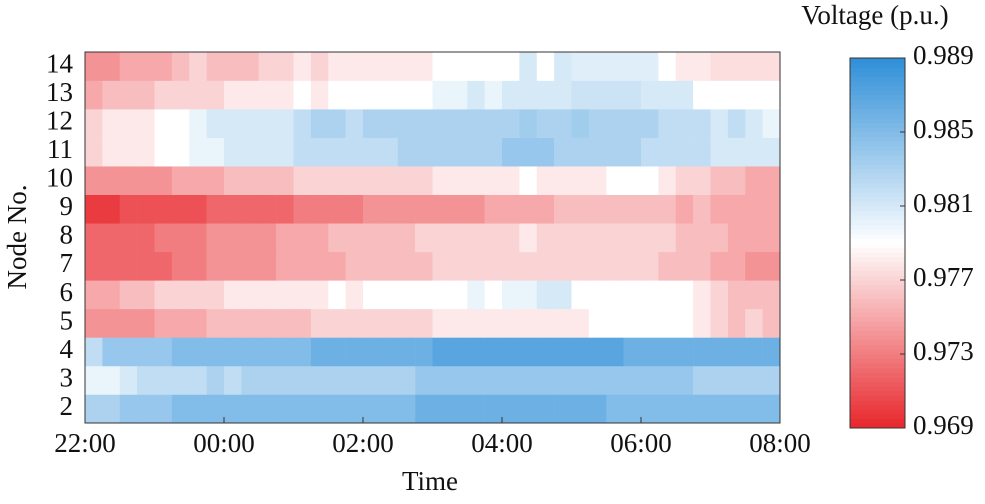  Describe the element at coordinates (59, 92) in the screenshot. I see `y-tick-label: 13` at that location.